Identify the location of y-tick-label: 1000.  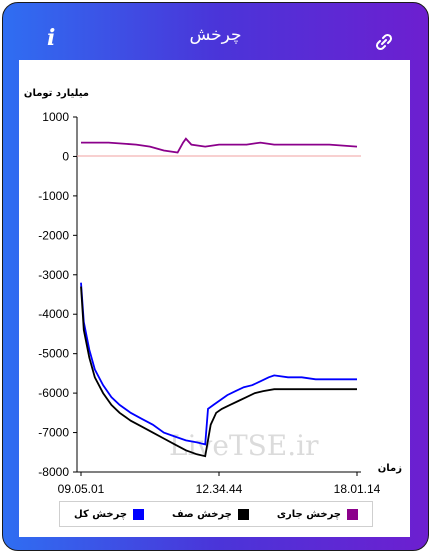
(55, 117).